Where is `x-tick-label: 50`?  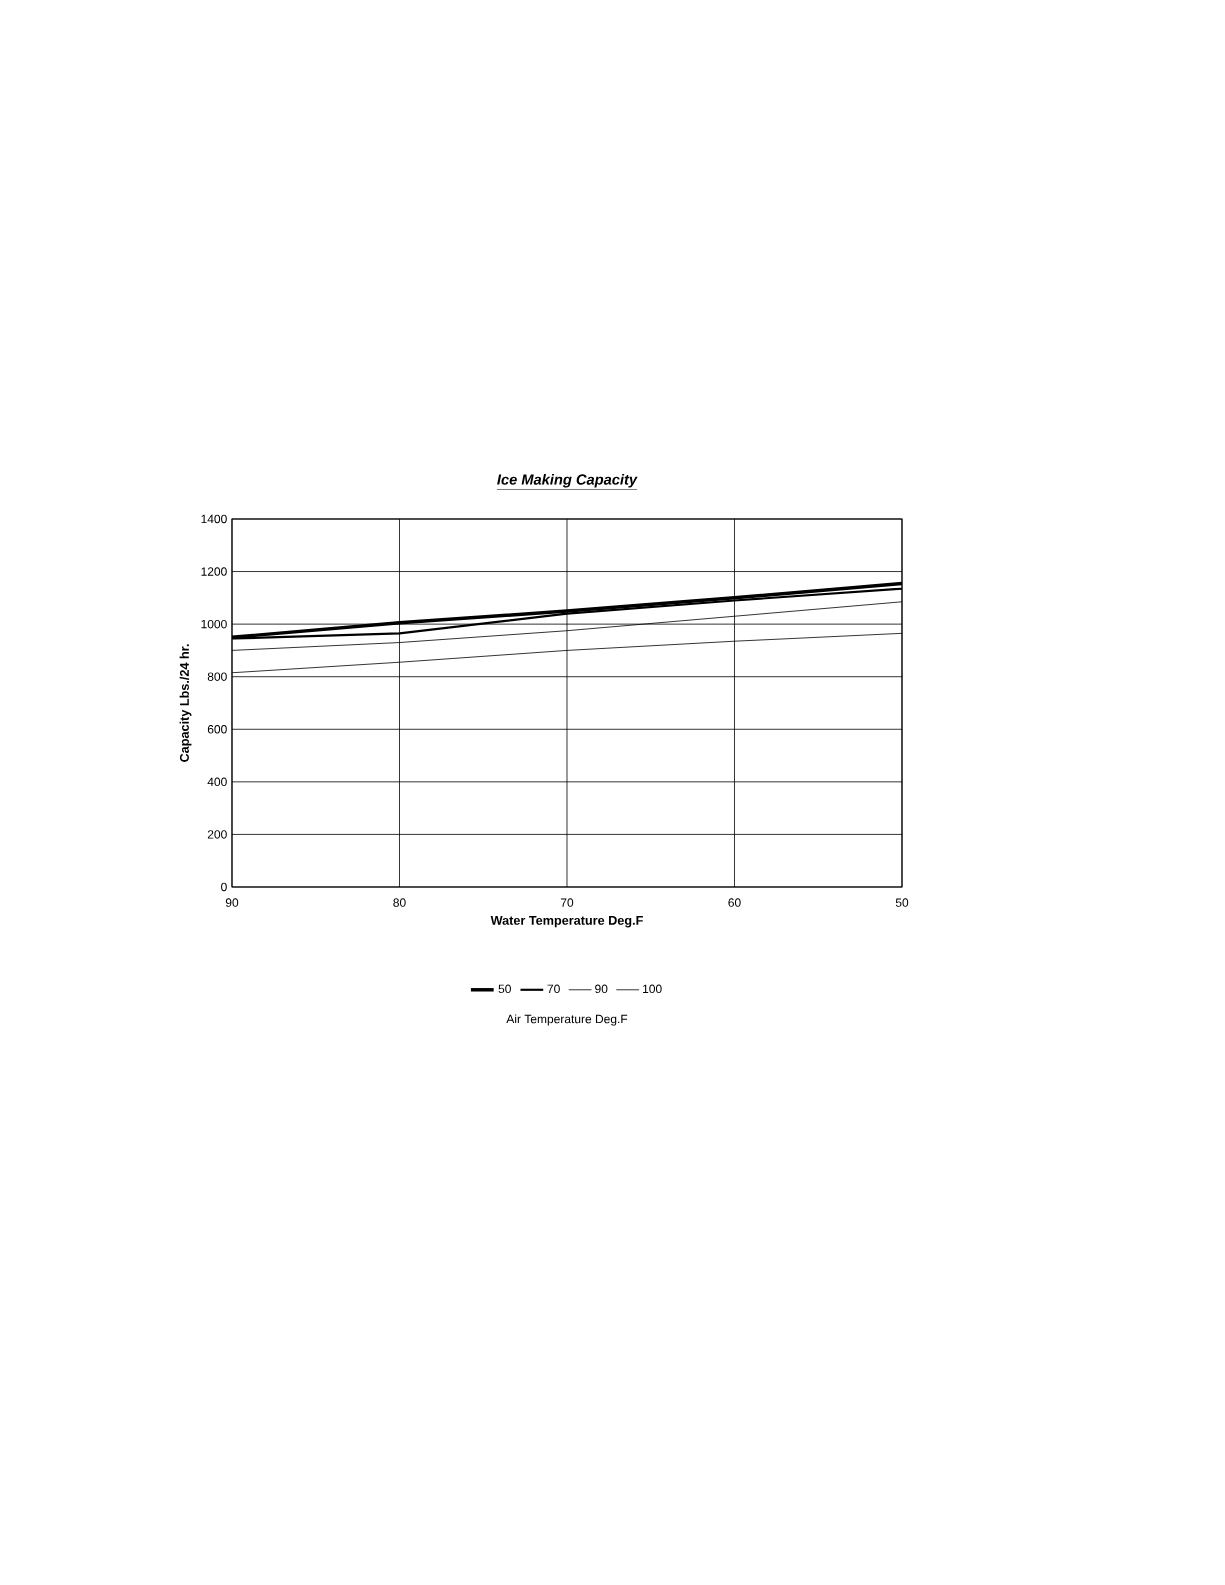 x-tick-label: 50 is located at coordinates (902, 902).